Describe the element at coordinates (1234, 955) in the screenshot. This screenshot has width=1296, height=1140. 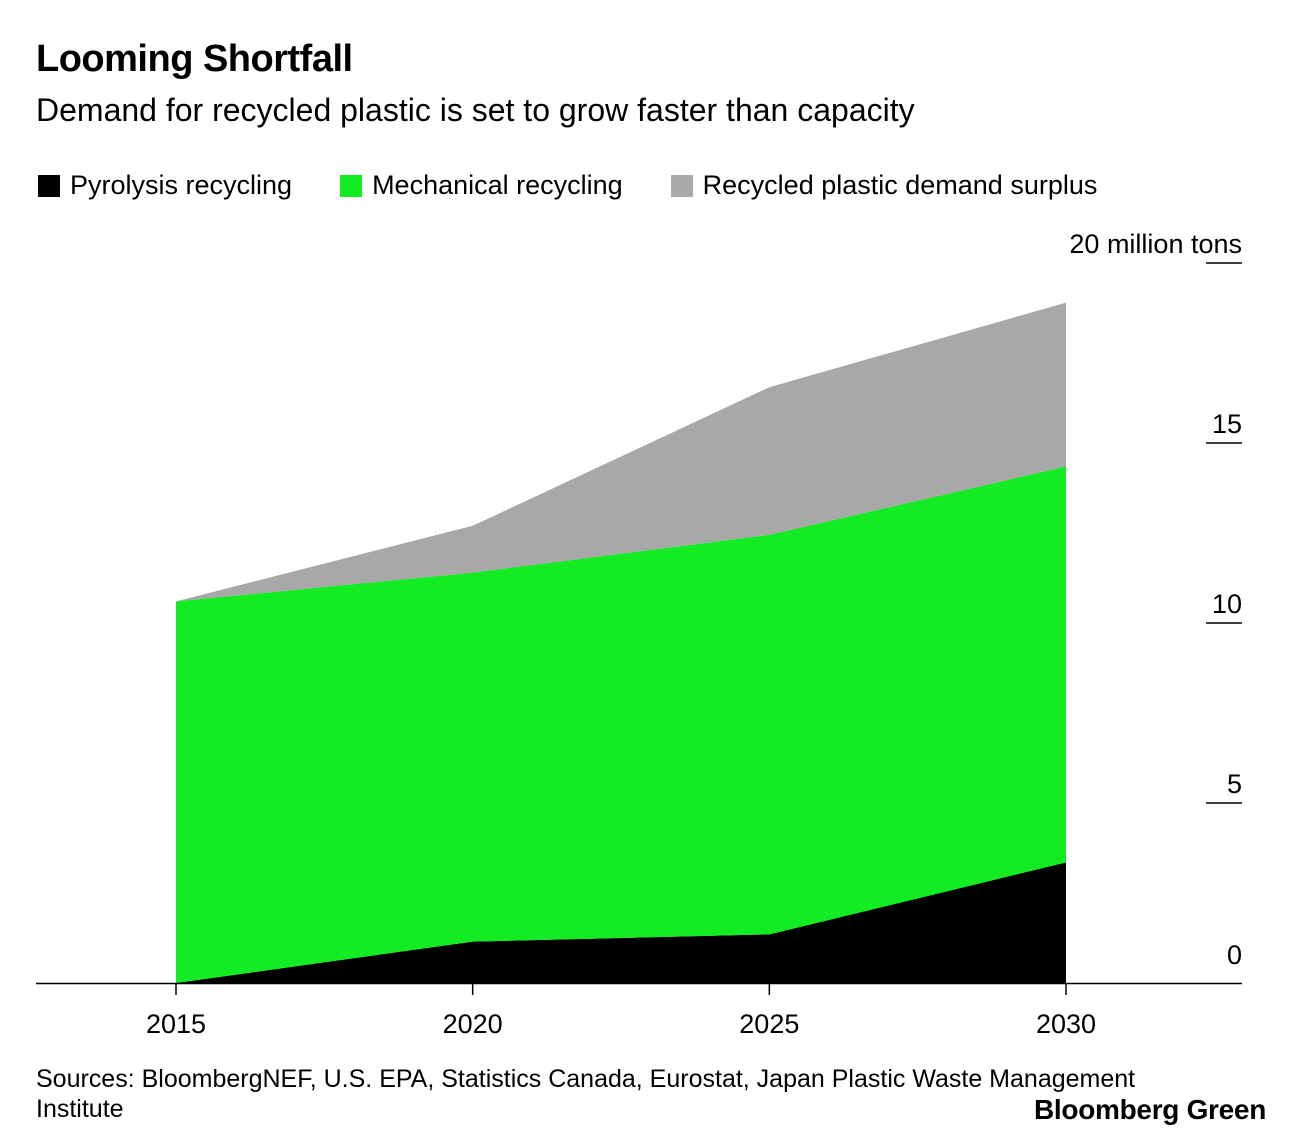
I see `y-tick-label-0: 0` at that location.